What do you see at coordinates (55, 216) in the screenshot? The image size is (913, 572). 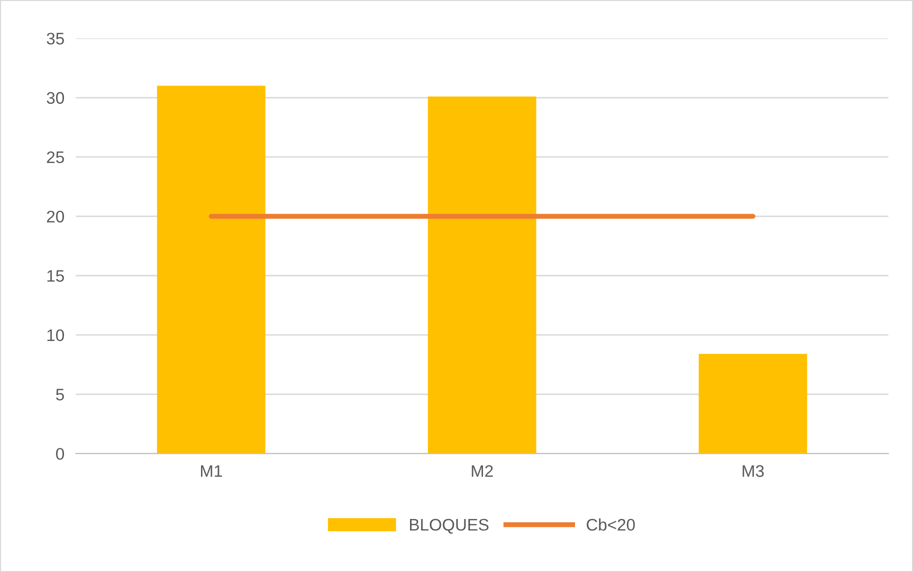 I see `y-tick-label: 20` at bounding box center [55, 216].